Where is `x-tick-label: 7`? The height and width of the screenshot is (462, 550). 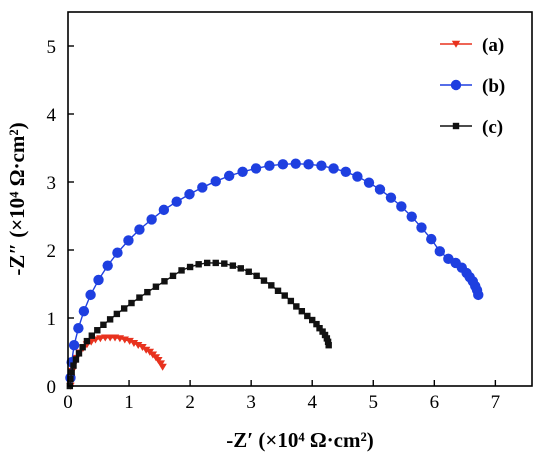
x-tick-label: 7 is located at coordinates (496, 402).